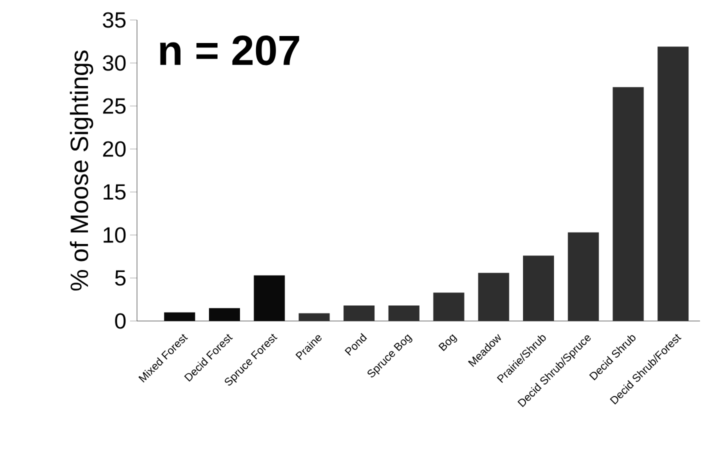 The width and height of the screenshot is (706, 449). What do you see at coordinates (115, 235) in the screenshot?
I see `y-tick-label: 10` at bounding box center [115, 235].